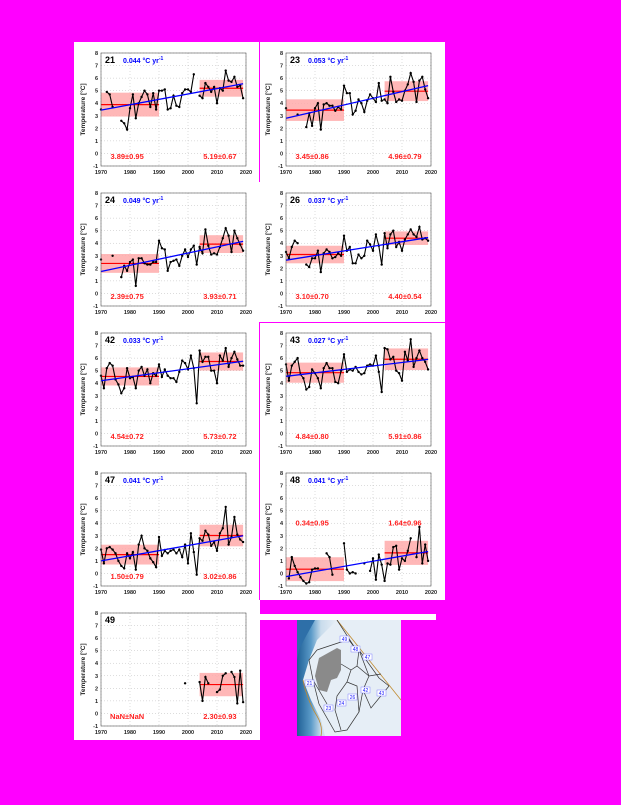 This screenshot has width=621, height=805. Describe the element at coordinates (404, 523) in the screenshot. I see `late-period-mean-label: 1.64±0.96` at that location.